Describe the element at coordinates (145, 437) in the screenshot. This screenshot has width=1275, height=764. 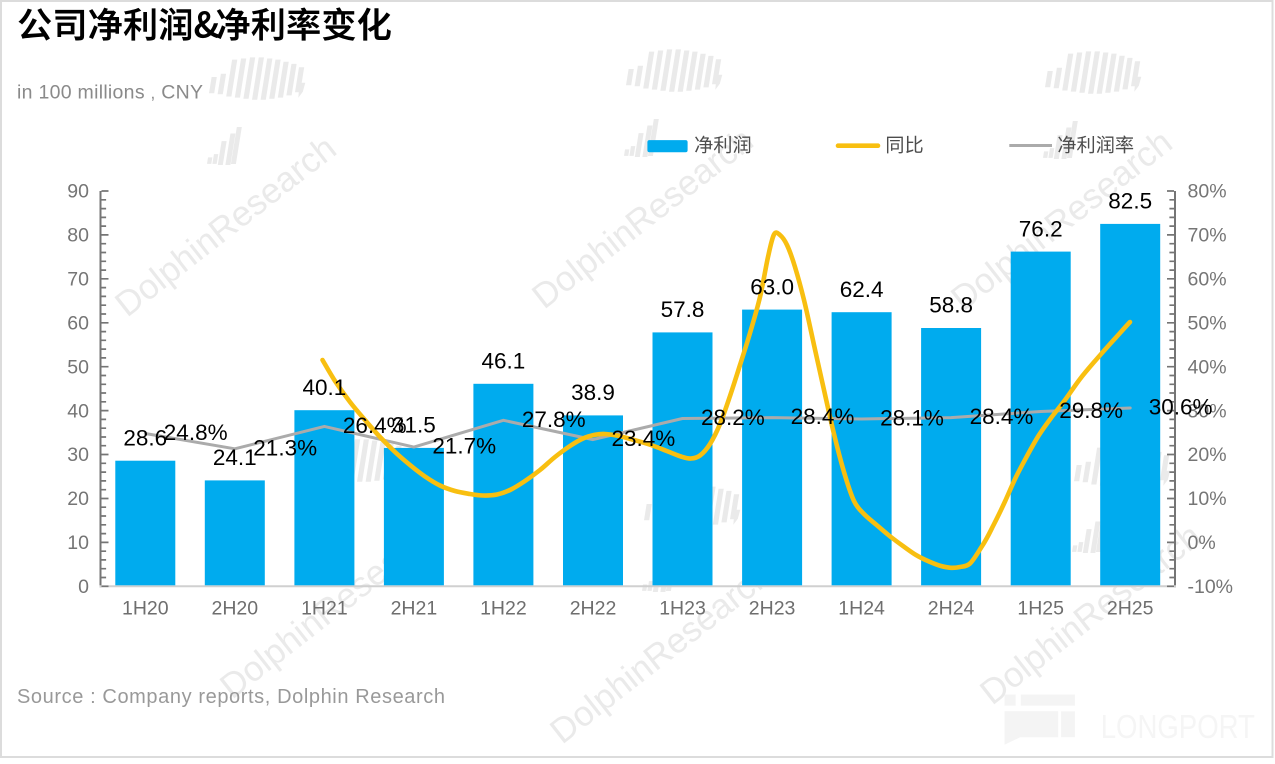
I see `svg-text: 28.6` at that location.